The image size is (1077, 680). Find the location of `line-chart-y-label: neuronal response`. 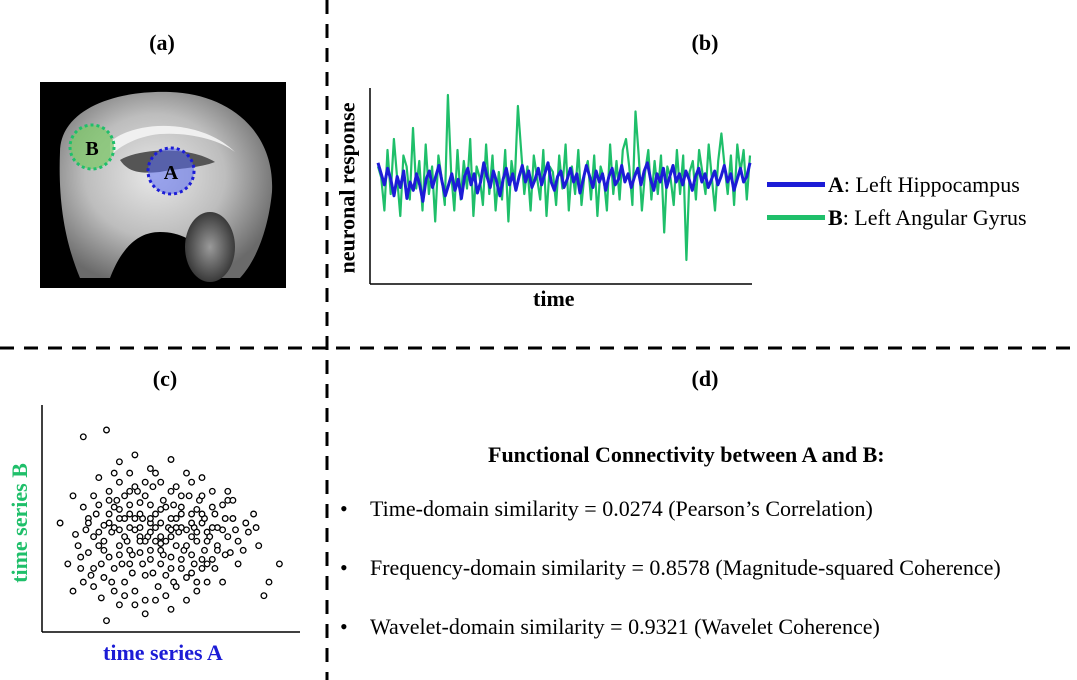

line-chart-y-label: neuronal response is located at coordinates (347, 188).